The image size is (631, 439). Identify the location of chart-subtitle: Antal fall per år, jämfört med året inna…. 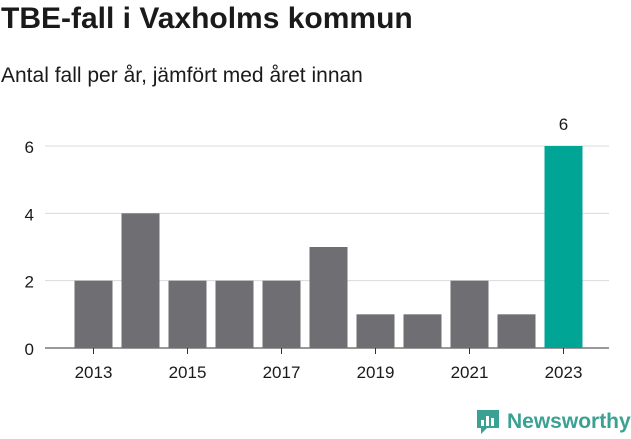
(182, 75).